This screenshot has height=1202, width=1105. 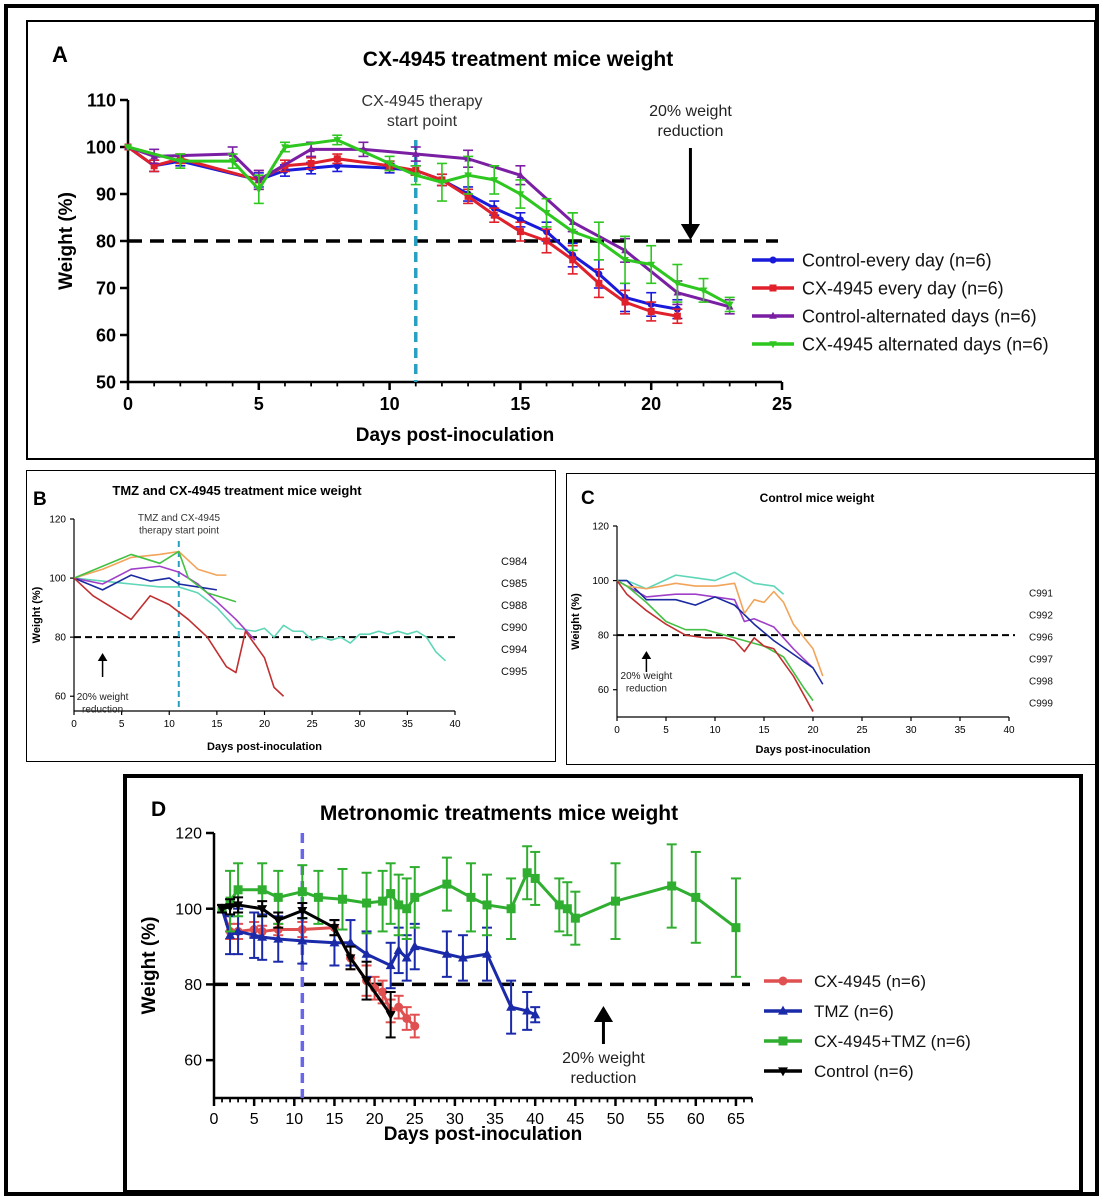 What do you see at coordinates (651, 404) in the screenshot?
I see `x-tick-label: 20` at bounding box center [651, 404].